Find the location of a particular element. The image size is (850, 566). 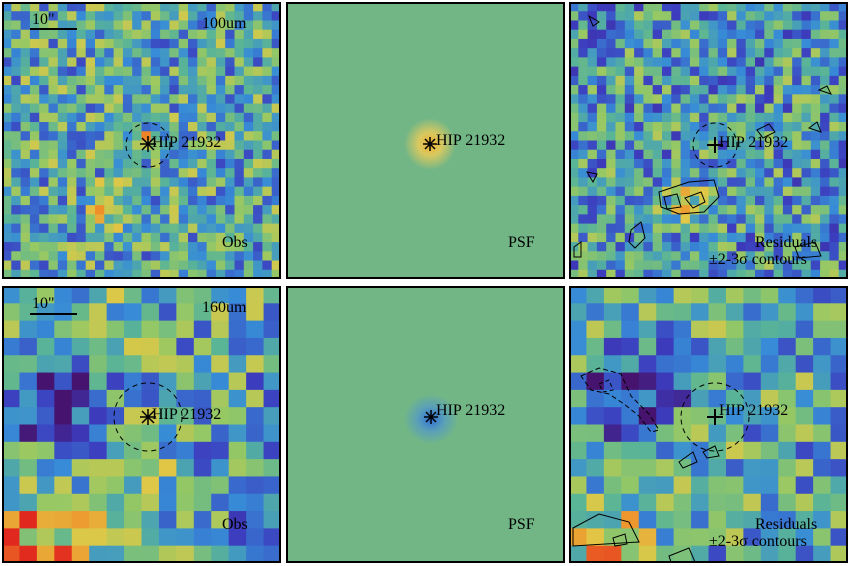

contours is located at coordinates (702, 136).